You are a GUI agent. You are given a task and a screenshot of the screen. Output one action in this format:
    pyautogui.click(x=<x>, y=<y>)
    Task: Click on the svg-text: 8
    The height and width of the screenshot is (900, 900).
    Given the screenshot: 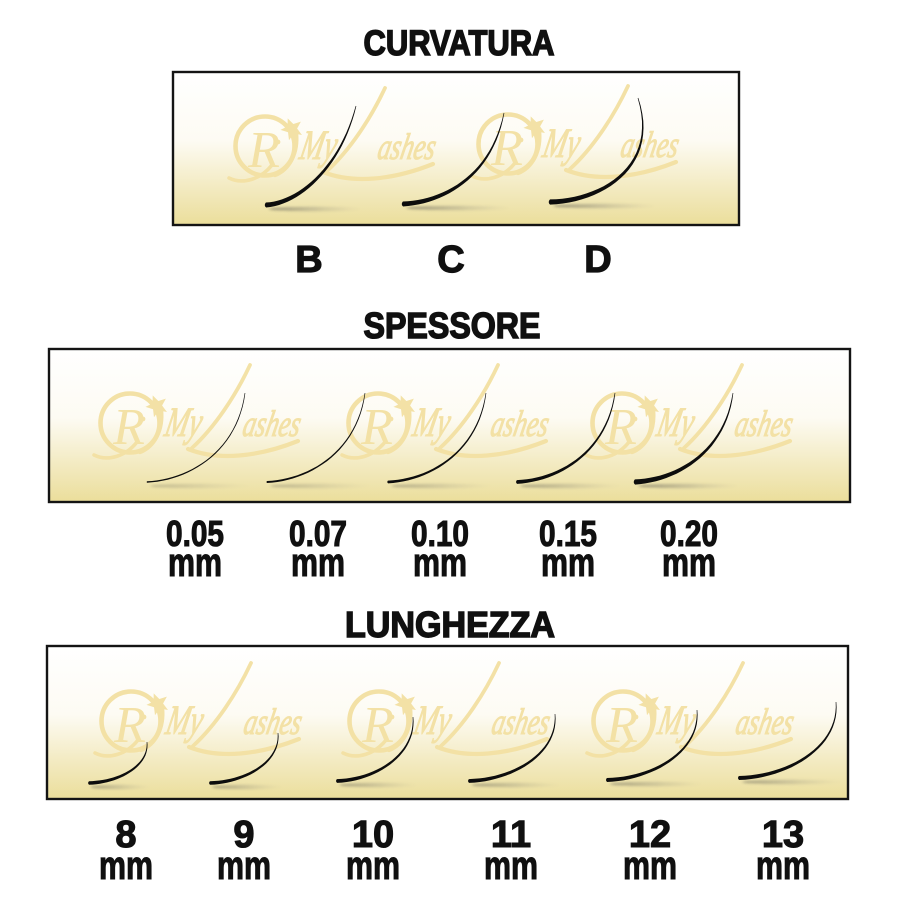 What is the action you would take?
    pyautogui.click(x=125, y=835)
    